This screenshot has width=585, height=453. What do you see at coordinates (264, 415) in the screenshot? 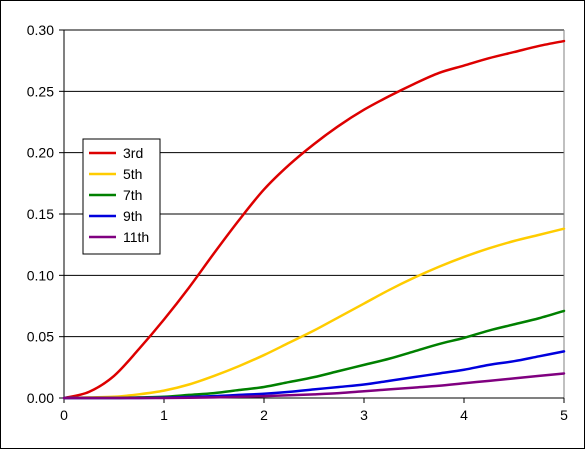
I see `x-tick-label: 2` at bounding box center [264, 415].